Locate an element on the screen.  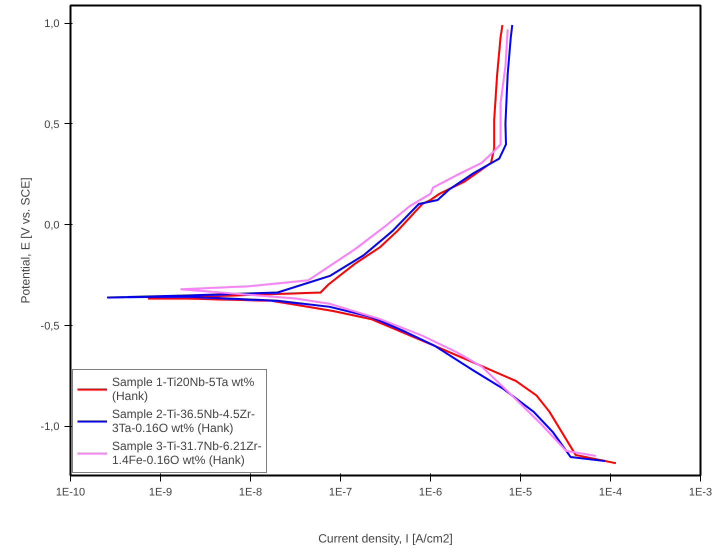
x-tick-label: 1E-4 is located at coordinates (610, 492).